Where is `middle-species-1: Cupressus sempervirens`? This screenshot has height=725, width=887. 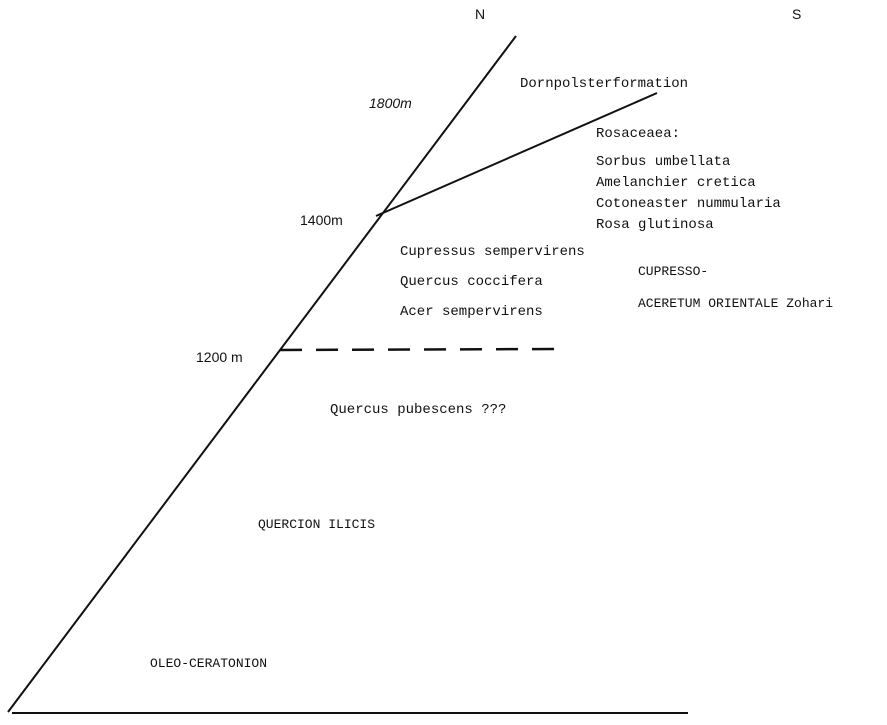
middle-species-1: Cupressus sempervirens is located at coordinates (492, 252).